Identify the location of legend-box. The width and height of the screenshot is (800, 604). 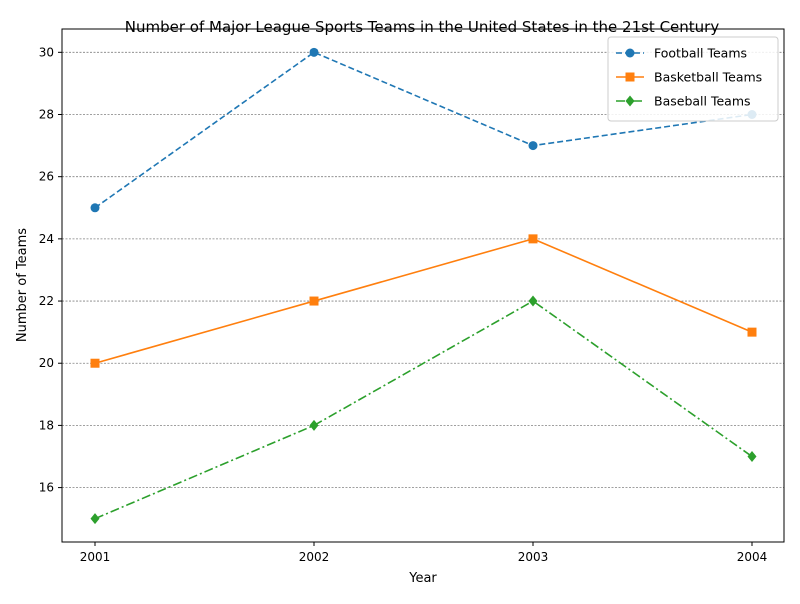
(693, 79).